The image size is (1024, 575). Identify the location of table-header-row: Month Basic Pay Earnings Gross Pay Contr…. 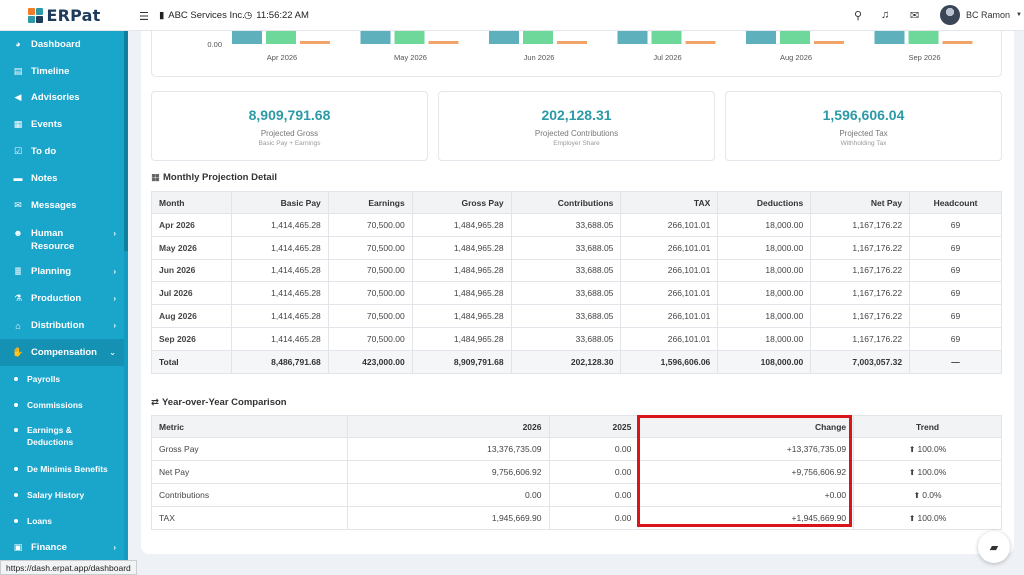
(576, 202).